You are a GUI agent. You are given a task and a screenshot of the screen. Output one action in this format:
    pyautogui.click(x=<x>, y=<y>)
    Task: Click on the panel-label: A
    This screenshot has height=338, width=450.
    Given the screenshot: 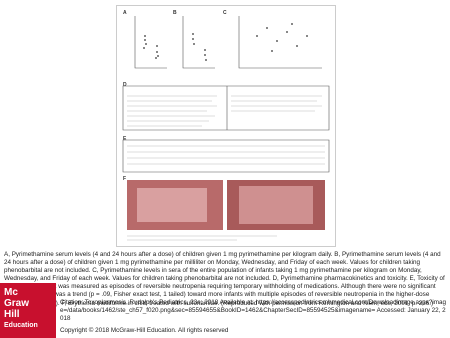 What is the action you would take?
    pyautogui.click(x=125, y=13)
    